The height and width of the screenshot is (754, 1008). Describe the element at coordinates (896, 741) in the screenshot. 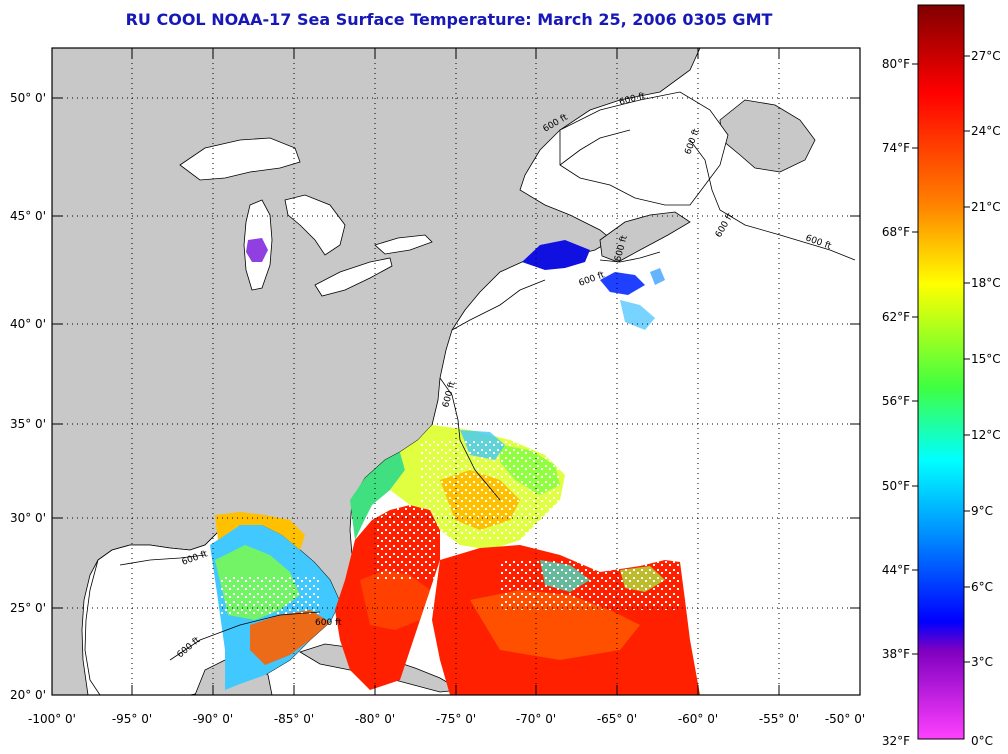

I see `colorbar-f-label: 32°F` at that location.